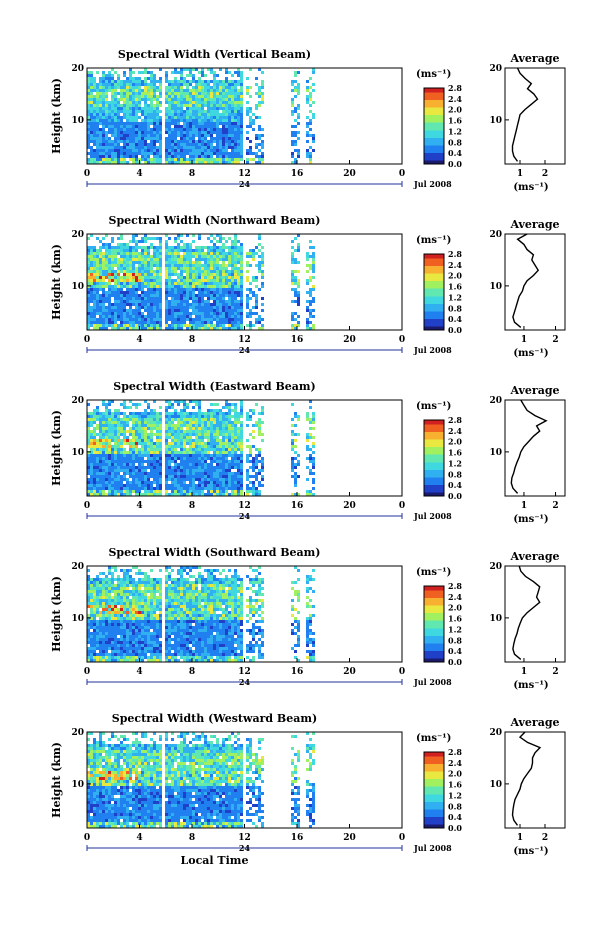 The height and width of the screenshot is (929, 616). I want to click on y-tick-label: 10, so click(77, 121).